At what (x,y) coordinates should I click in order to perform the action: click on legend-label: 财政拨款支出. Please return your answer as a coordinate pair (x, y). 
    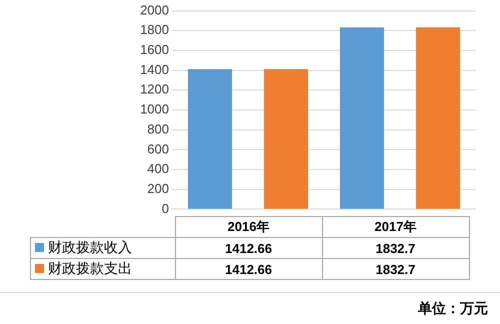
    Looking at the image, I should click on (102, 269).